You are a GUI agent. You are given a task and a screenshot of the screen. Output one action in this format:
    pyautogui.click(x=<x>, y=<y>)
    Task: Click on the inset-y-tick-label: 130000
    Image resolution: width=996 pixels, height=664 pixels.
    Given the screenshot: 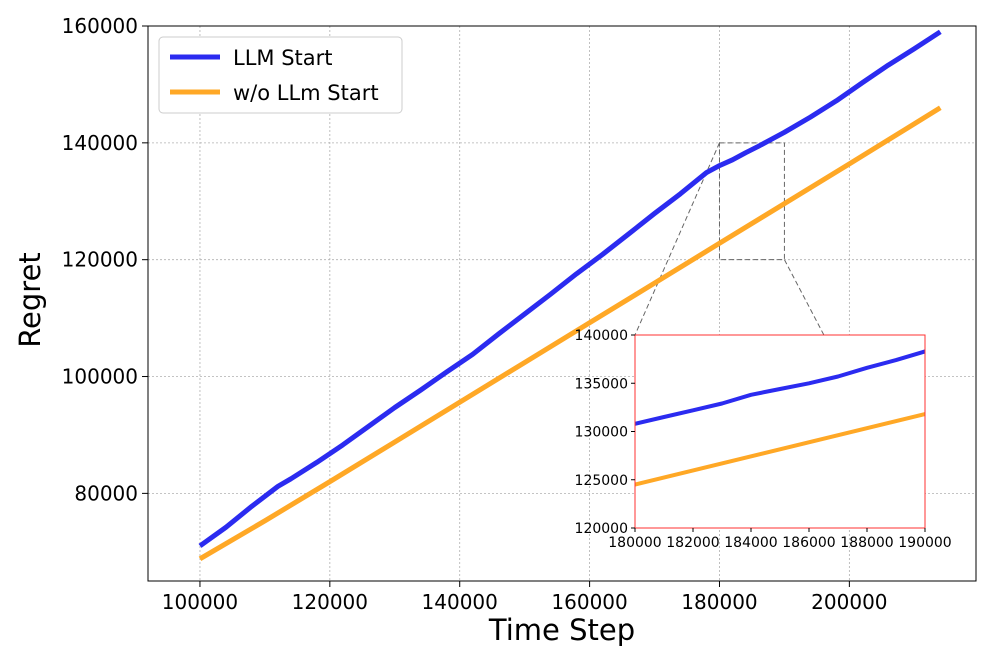 What is the action you would take?
    pyautogui.click(x=601, y=433)
    